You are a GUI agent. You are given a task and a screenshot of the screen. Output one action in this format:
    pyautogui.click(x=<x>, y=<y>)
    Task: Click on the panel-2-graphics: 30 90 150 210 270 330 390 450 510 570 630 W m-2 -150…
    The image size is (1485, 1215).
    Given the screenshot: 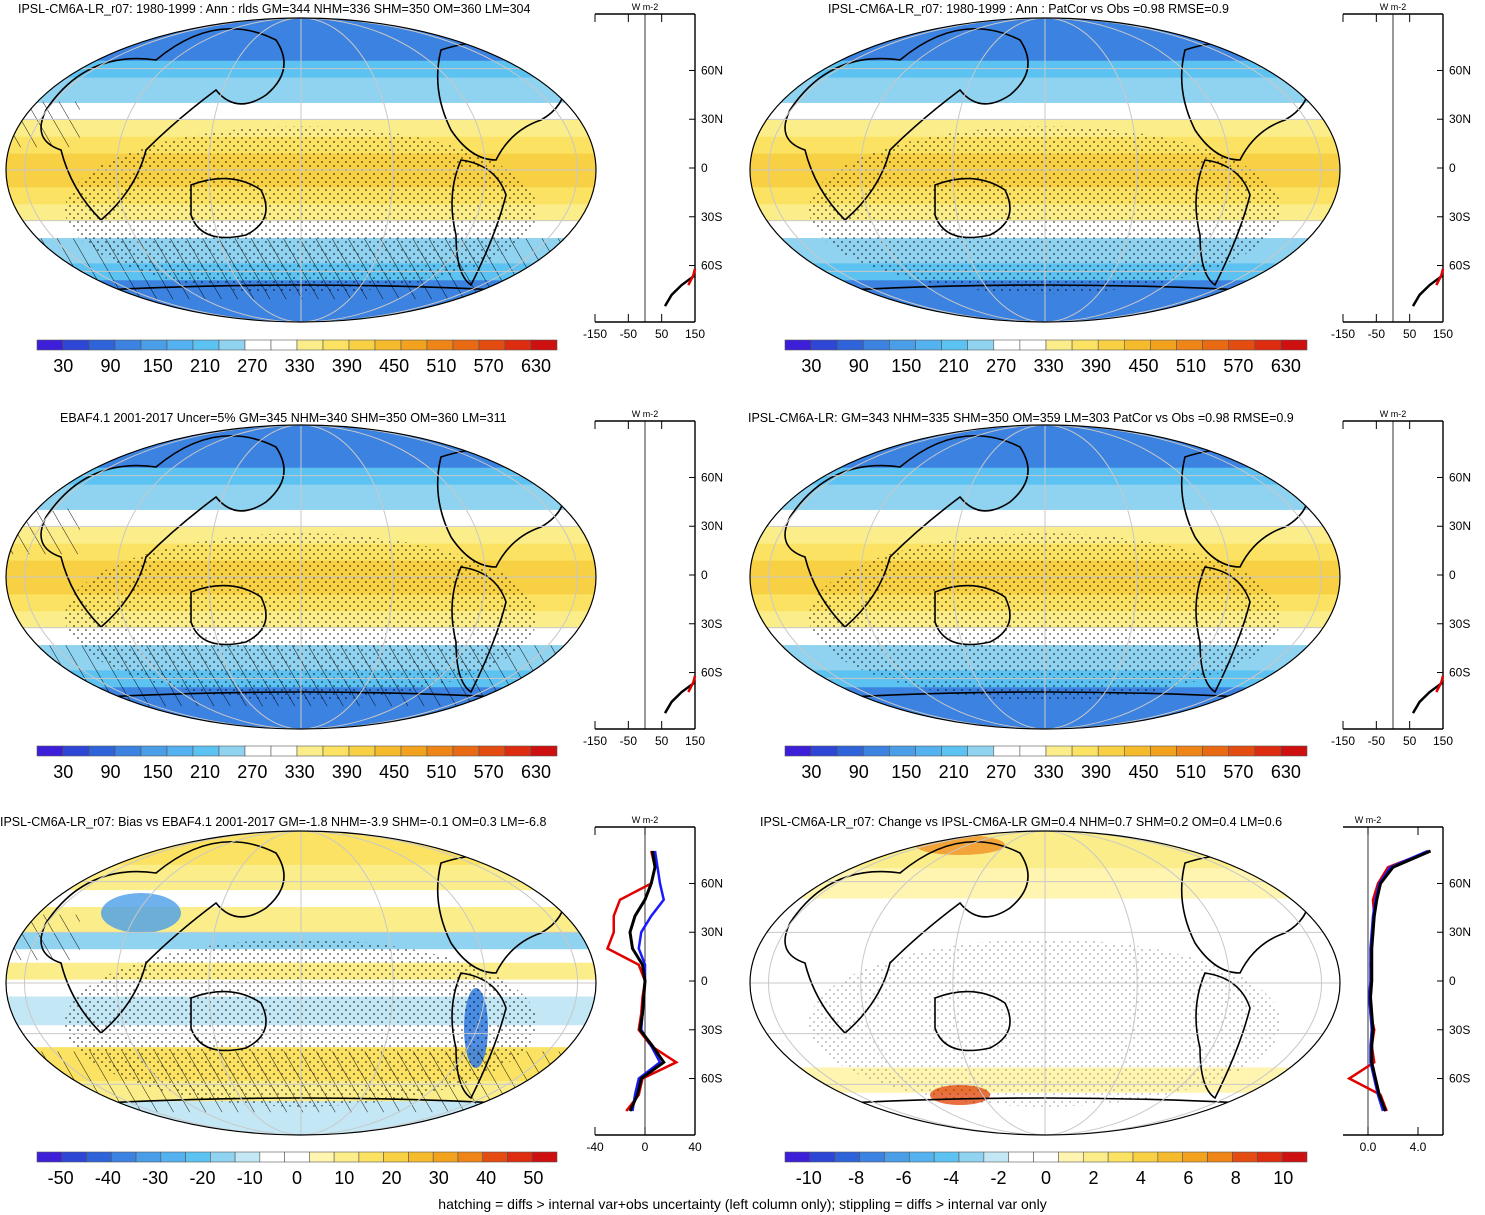 What is the action you would take?
    pyautogui.click(x=1110, y=189)
    